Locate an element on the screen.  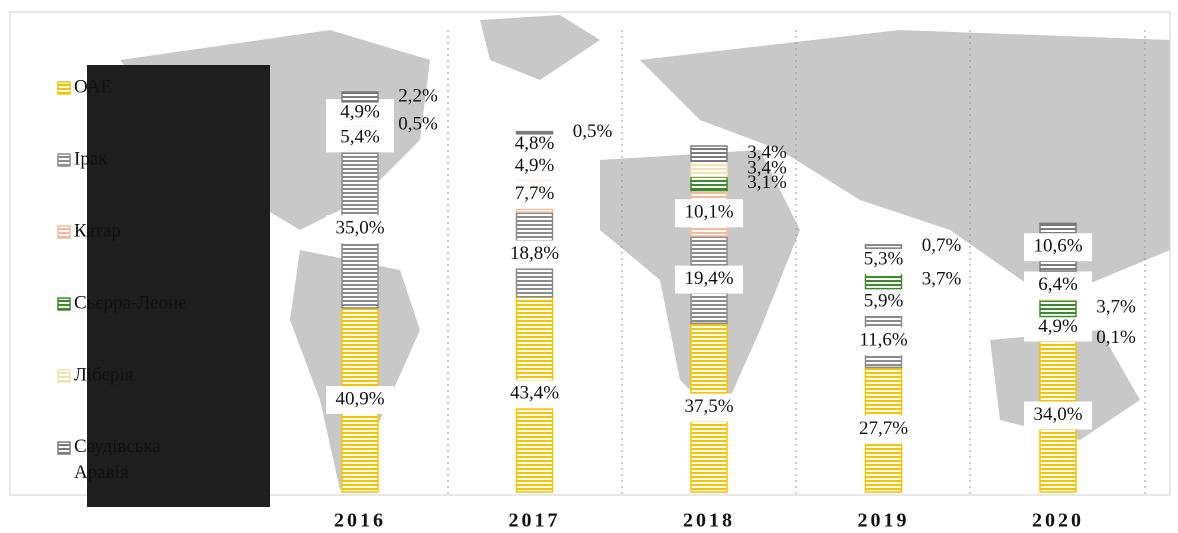
data-label: 5,4% is located at coordinates (360, 137).